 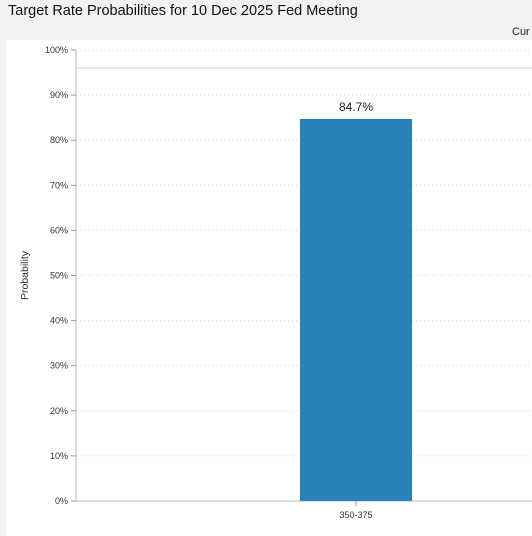 I want to click on y-tick-label: 80%, so click(x=59, y=140).